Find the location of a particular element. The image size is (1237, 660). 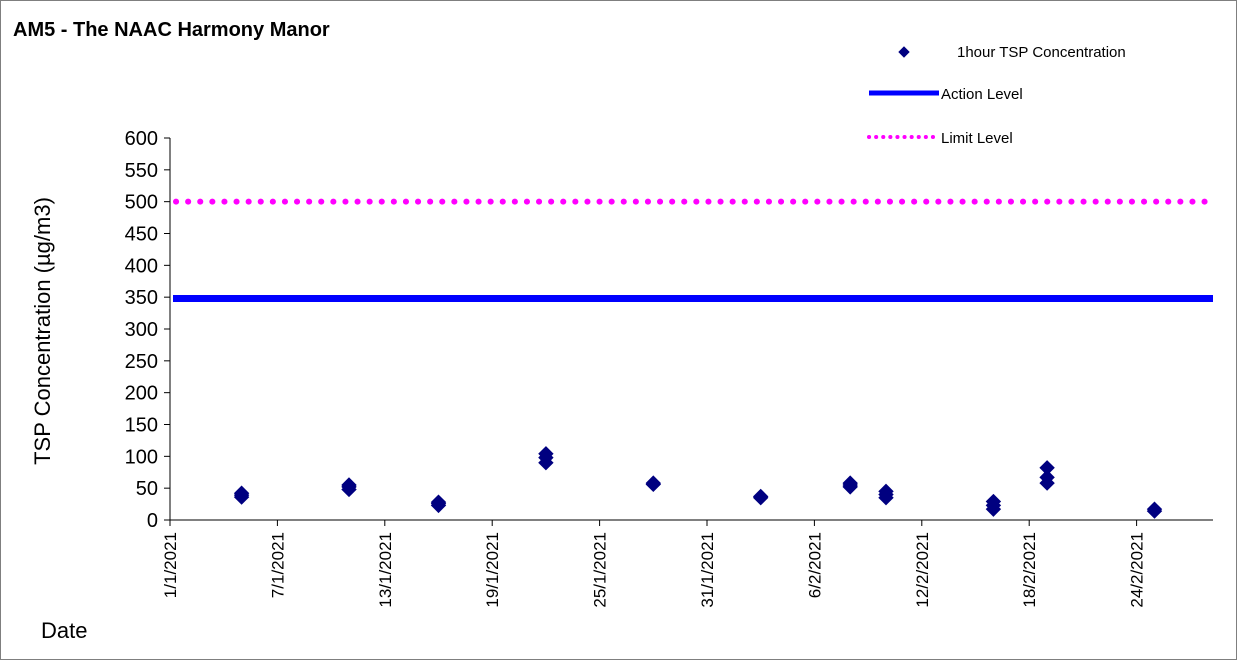

y-tick-label: 250 is located at coordinates (141, 362).